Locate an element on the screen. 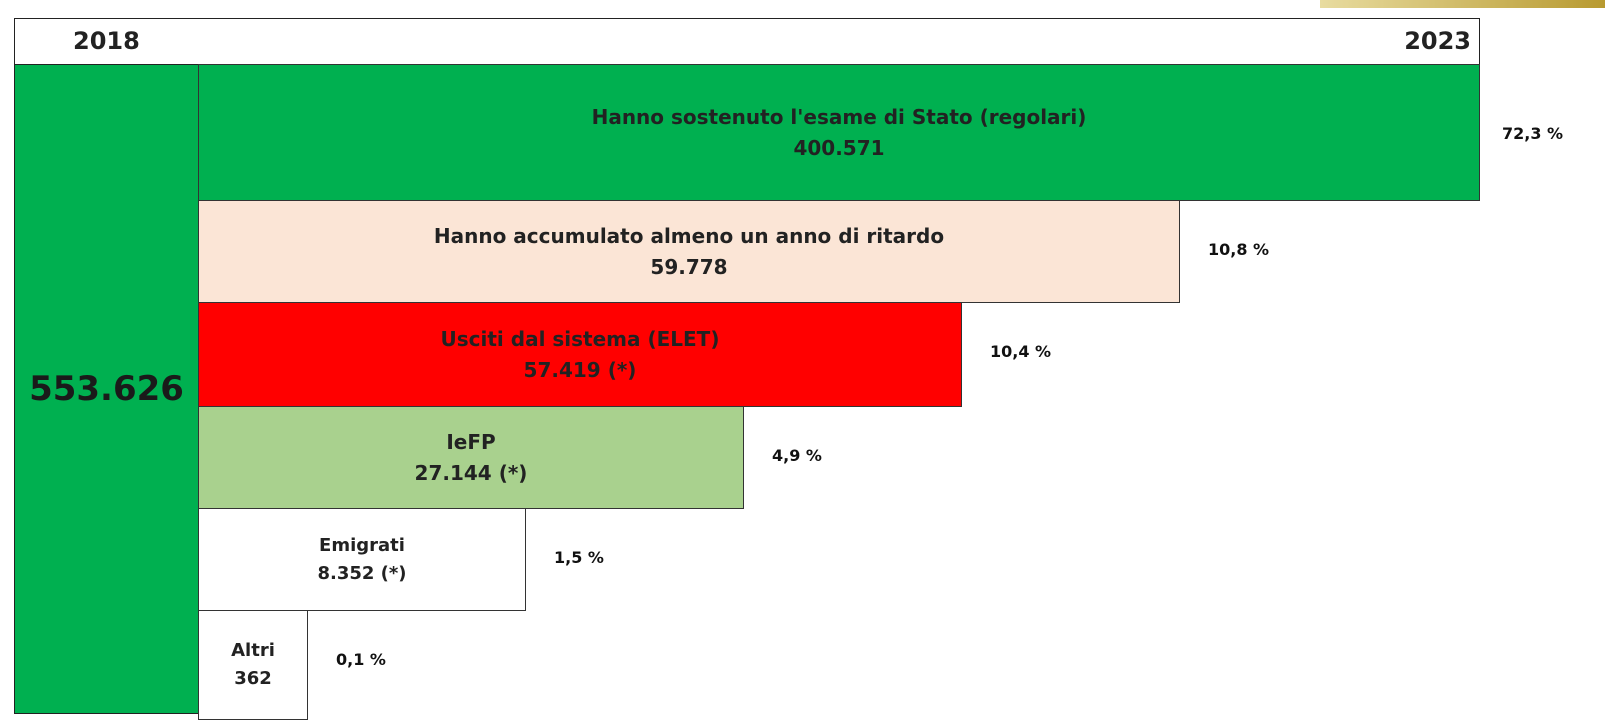 The image size is (1605, 728). row-value: 362 is located at coordinates (253, 678).